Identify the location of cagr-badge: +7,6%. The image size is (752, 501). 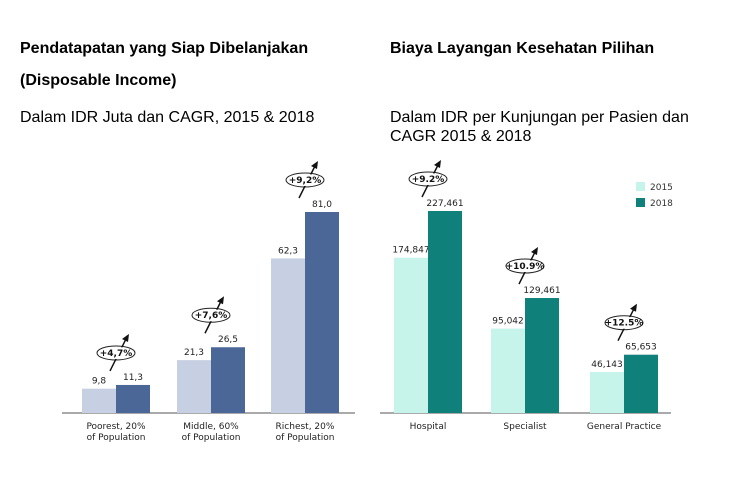
(211, 315).